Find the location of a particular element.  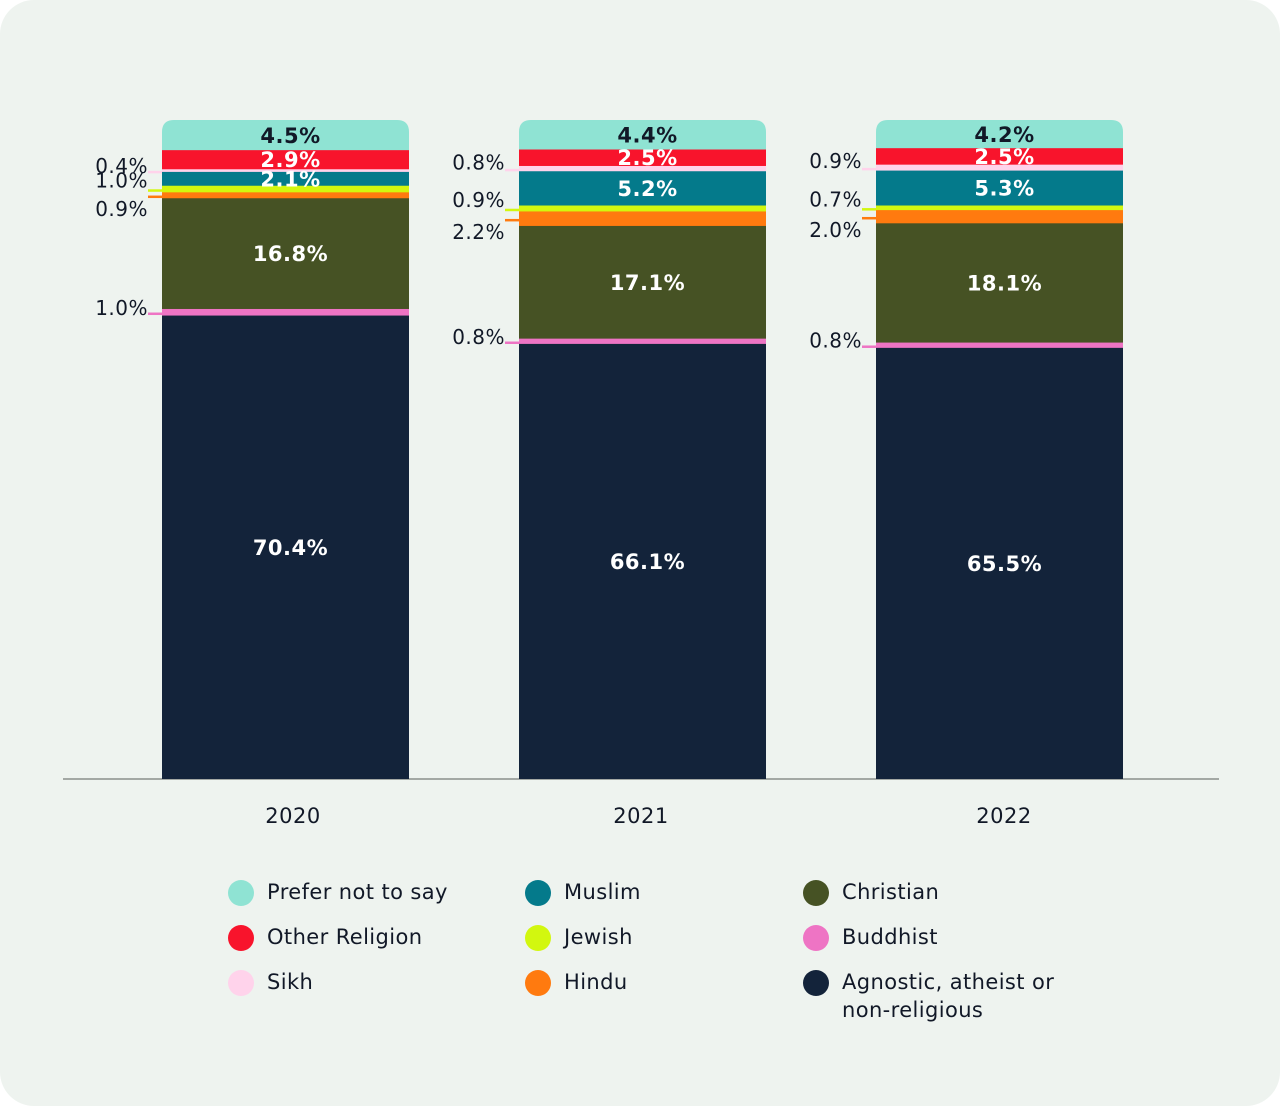

legend-swatch-jewish is located at coordinates (538, 938).